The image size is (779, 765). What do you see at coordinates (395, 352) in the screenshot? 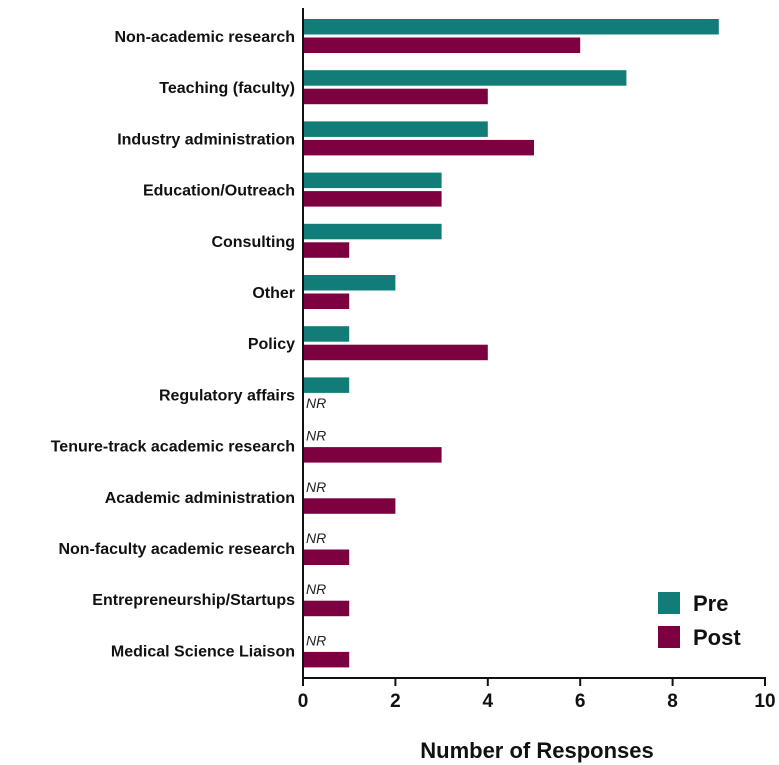
I see `bar-post-policy` at bounding box center [395, 352].